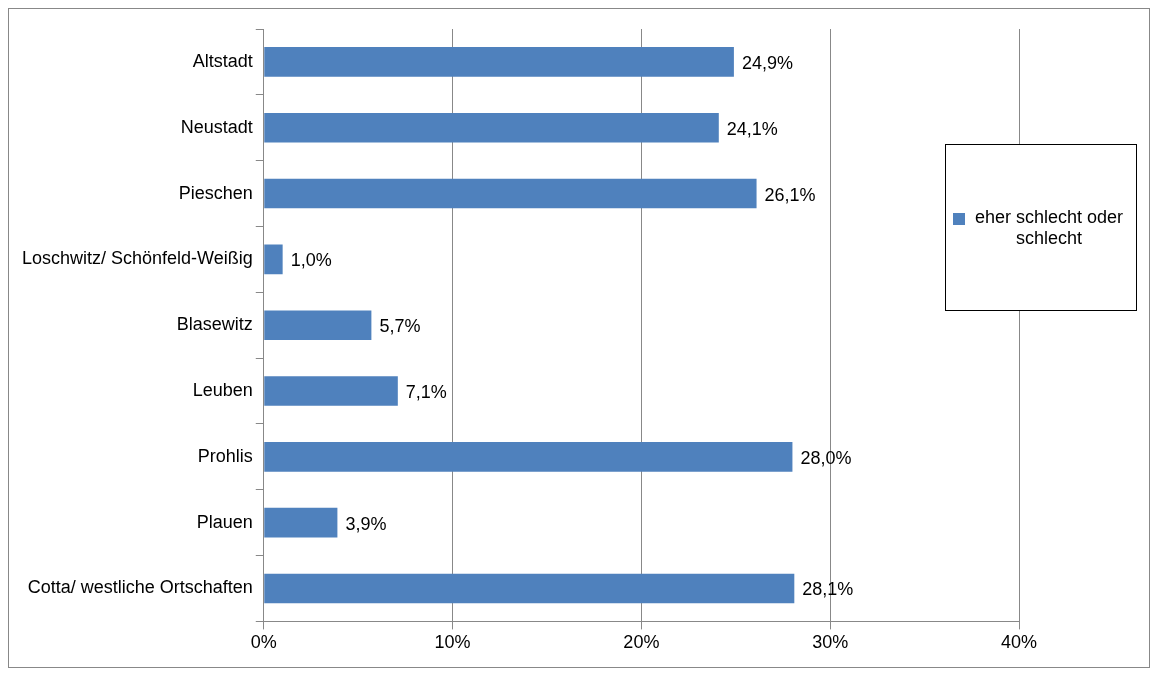 The width and height of the screenshot is (1157, 675). I want to click on data-label: 28,1%, so click(828, 589).